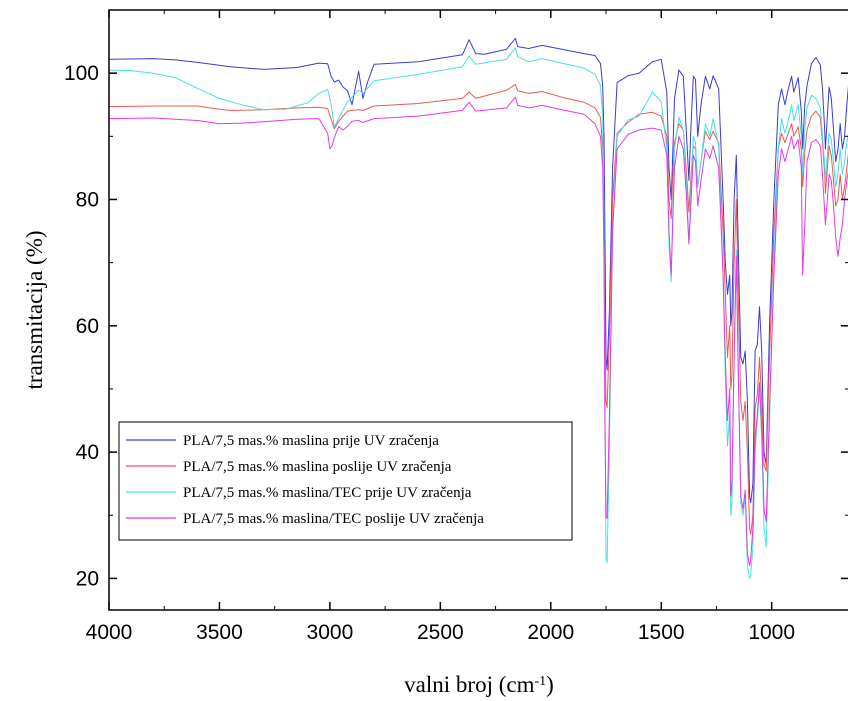 This screenshot has width=848, height=701. I want to click on y-axis-title: transmitacija (%), so click(34, 309).